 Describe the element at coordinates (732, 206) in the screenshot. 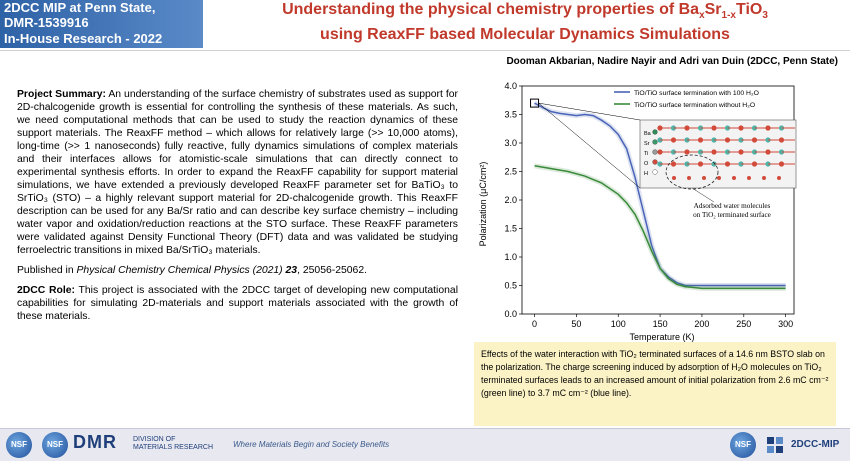

I see `inset-label-line-1: Adsorbed water molecules` at that location.